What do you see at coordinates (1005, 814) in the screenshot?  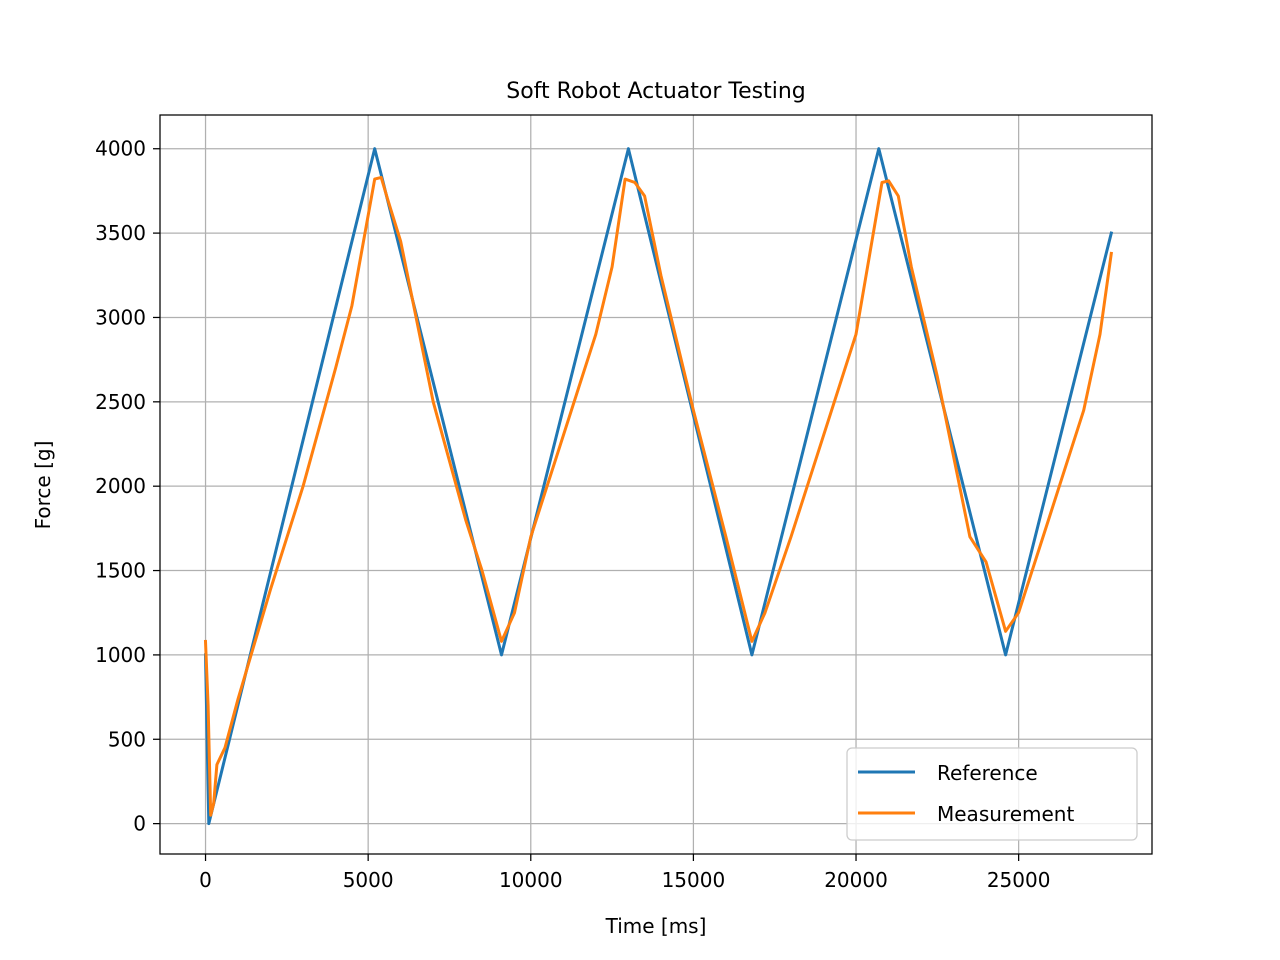 I see `legend-label-measurement: Measurement` at bounding box center [1005, 814].